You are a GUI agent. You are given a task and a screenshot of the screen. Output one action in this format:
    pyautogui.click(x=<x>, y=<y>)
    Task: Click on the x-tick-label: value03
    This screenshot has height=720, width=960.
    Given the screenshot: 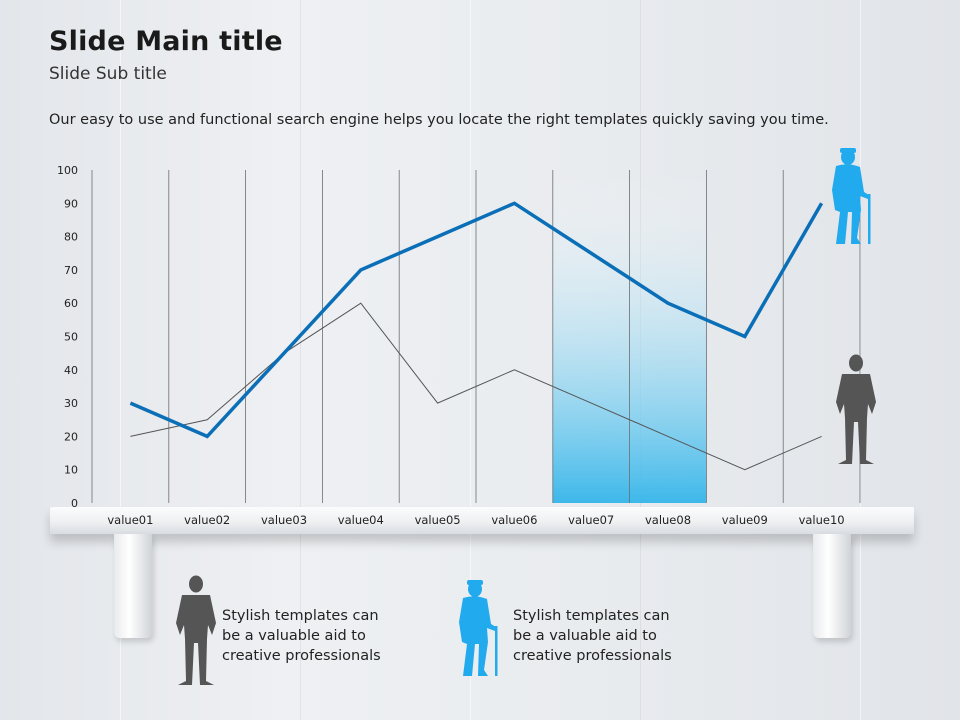 What is the action you would take?
    pyautogui.click(x=284, y=520)
    